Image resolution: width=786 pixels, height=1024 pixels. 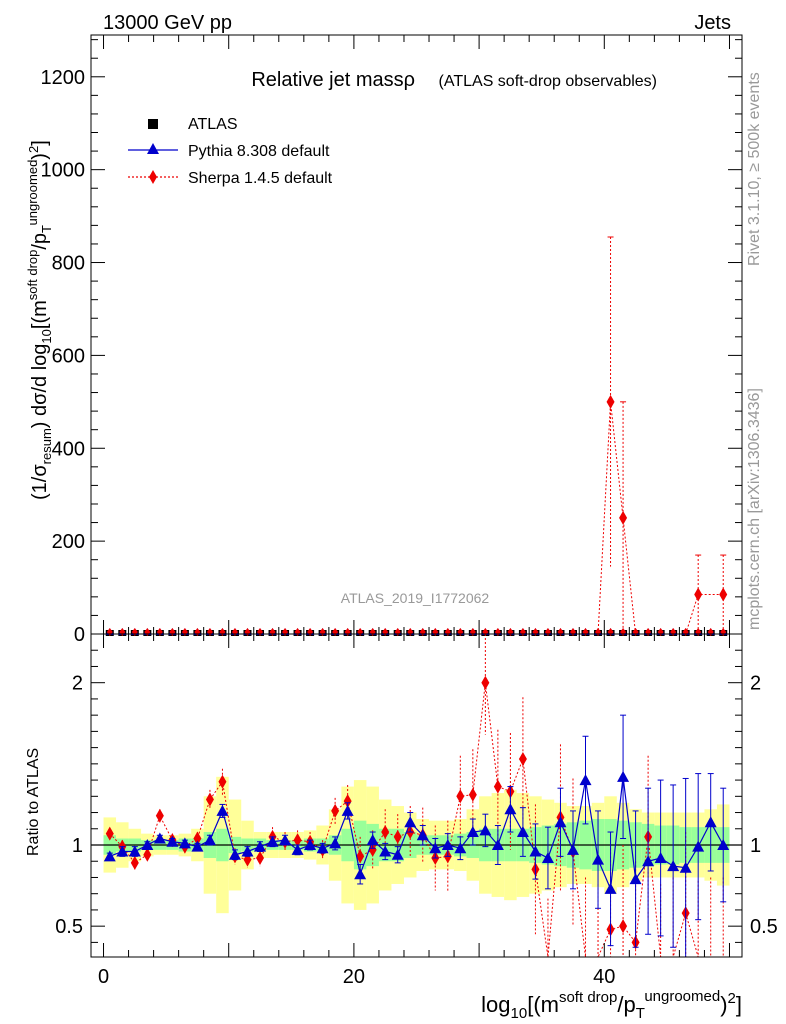 I want to click on ratio-y-tick-label-right: 0.5, so click(x=764, y=927).